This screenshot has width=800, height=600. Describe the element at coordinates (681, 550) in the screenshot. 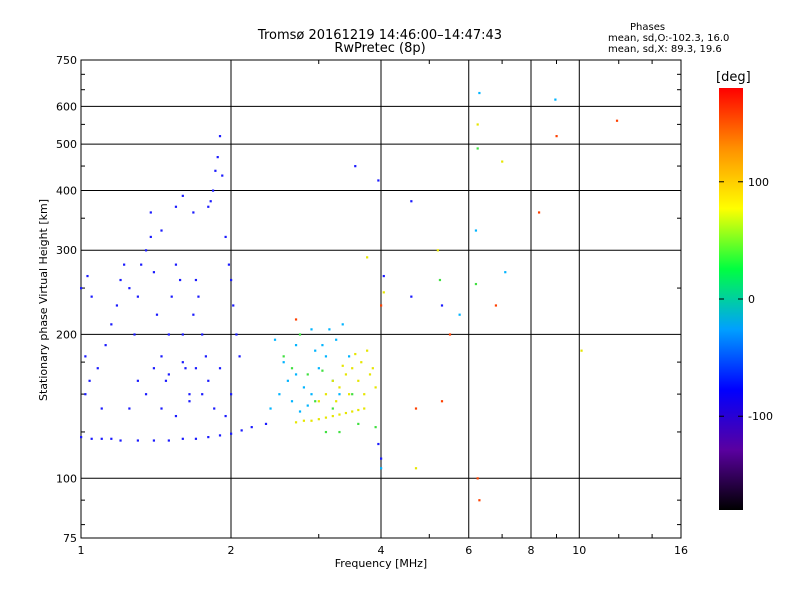

I see `x-tick-label: 16` at that location.